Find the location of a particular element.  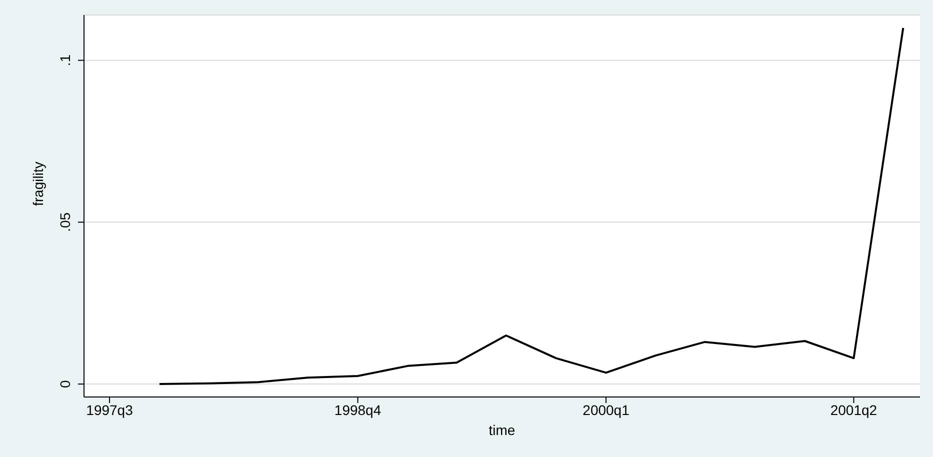

y-tick-label: 0 is located at coordinates (65, 384).